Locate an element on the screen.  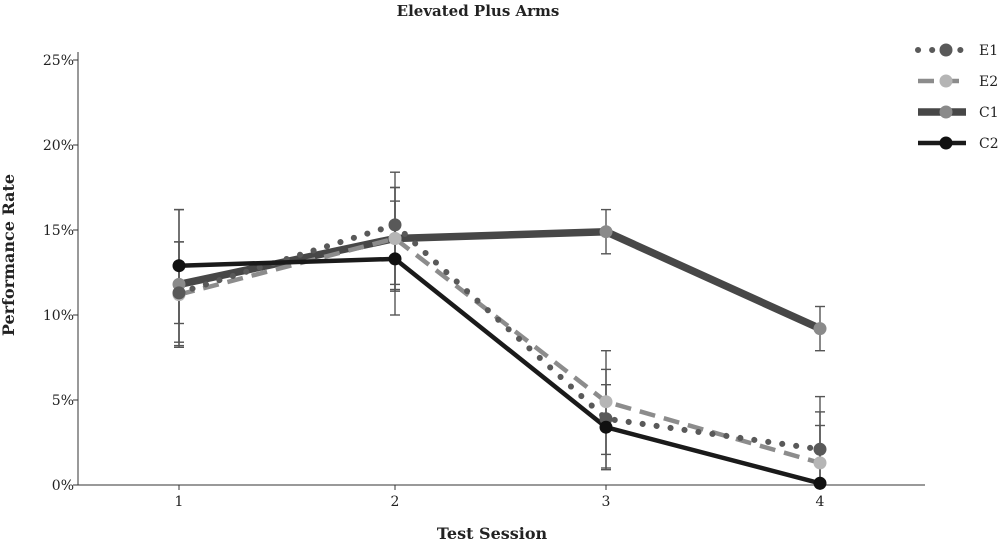
x-tick-label: 2 is located at coordinates (395, 502).